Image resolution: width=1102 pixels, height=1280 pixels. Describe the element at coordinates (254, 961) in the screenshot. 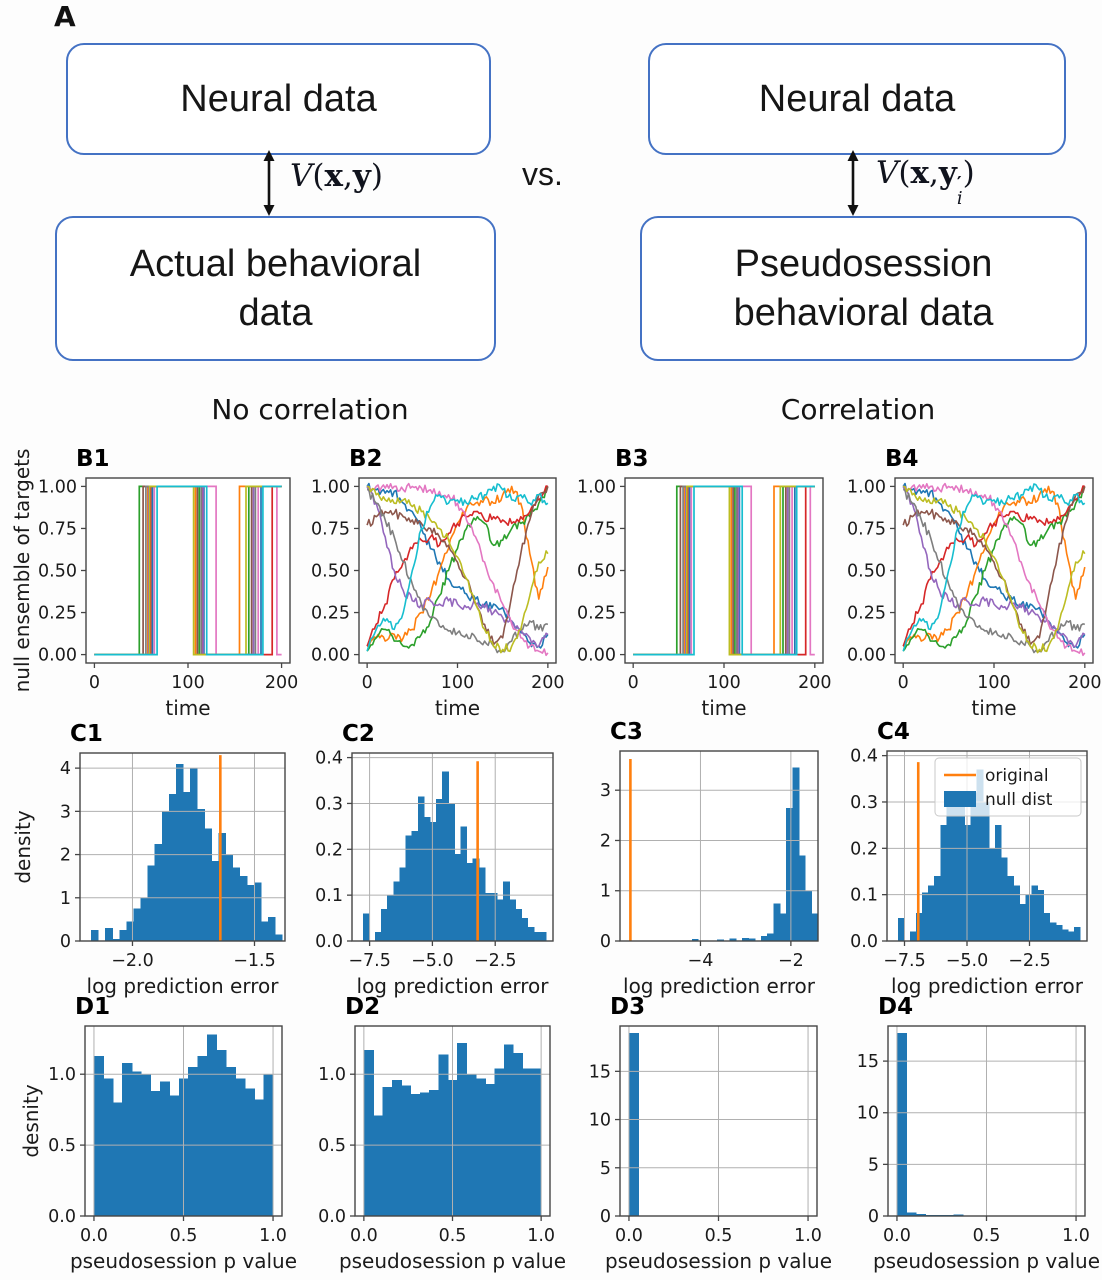

I see `x-tick-label: −1.5` at that location.